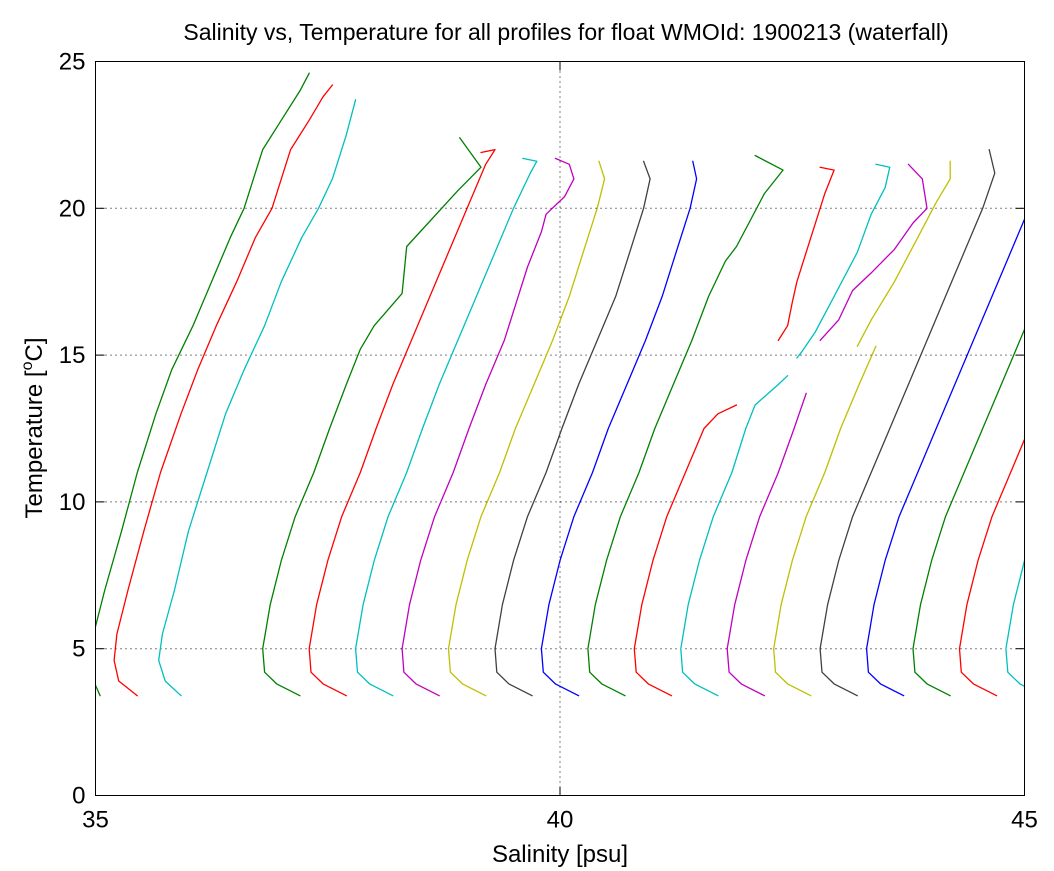  I want to click on y-tick-label: 20, so click(72, 208).